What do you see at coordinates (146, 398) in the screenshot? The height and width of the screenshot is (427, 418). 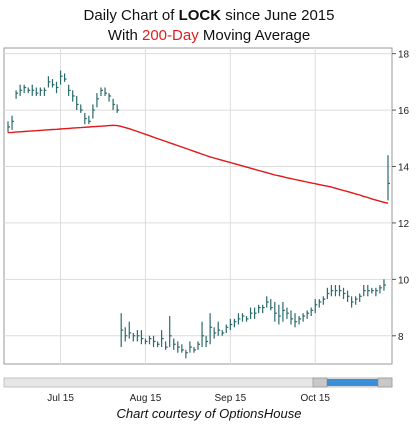 I see `x-tick-label: Aug 15` at bounding box center [146, 398].